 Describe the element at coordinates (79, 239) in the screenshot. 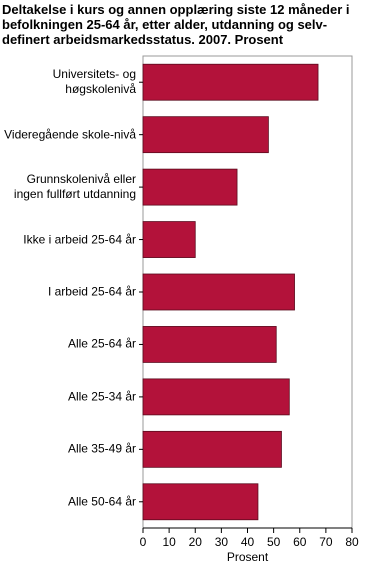

I see `y-tick-label: Ikke i arbeid 25-64 år` at that location.